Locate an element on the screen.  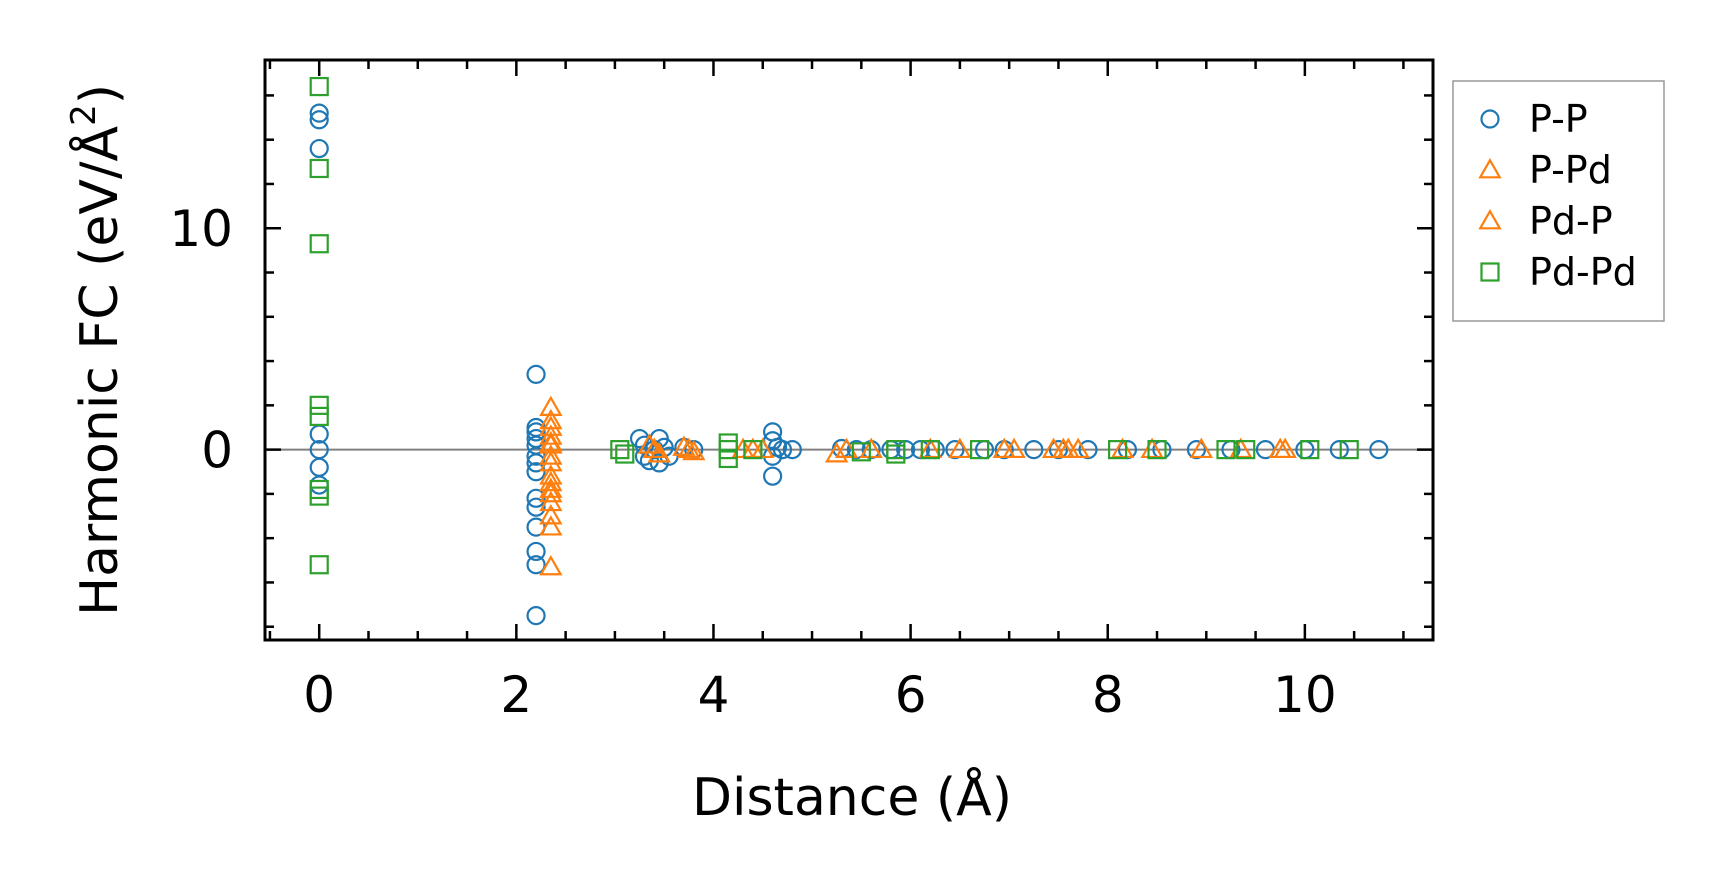
x-tick-label: 4 is located at coordinates (714, 695).